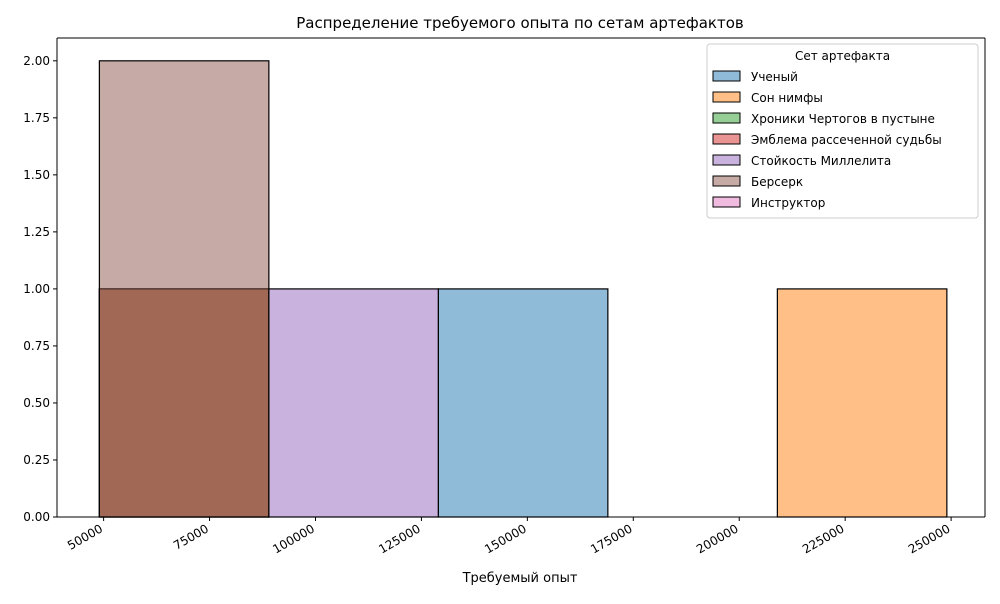  I want to click on y-tick-label-6: 1.50, so click(36, 175).